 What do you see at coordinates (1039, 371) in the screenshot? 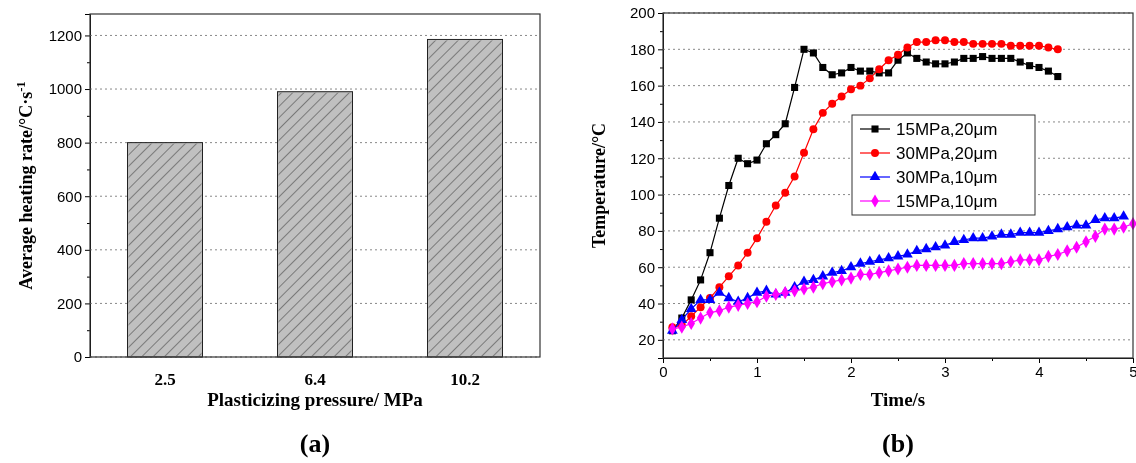
I see `x-tick-label: 4` at bounding box center [1039, 371].